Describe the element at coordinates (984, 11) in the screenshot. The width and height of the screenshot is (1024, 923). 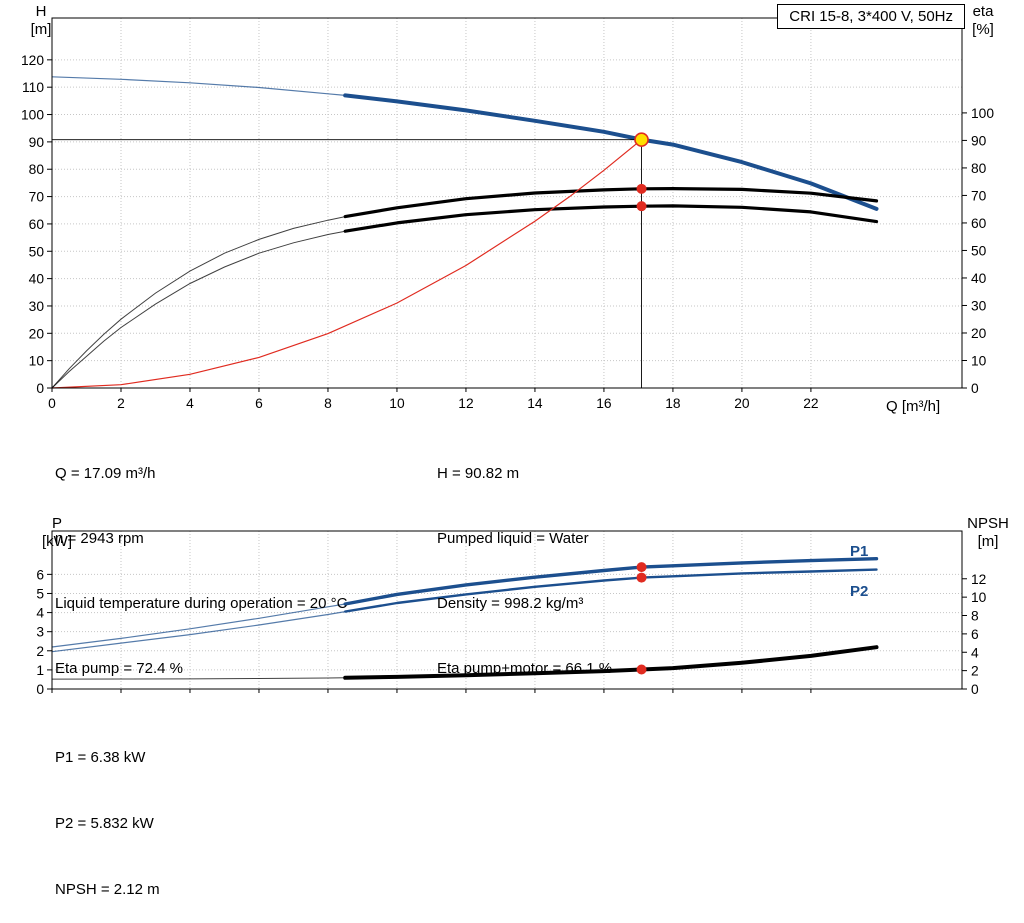
I see `y-right-axis-title: eta` at that location.